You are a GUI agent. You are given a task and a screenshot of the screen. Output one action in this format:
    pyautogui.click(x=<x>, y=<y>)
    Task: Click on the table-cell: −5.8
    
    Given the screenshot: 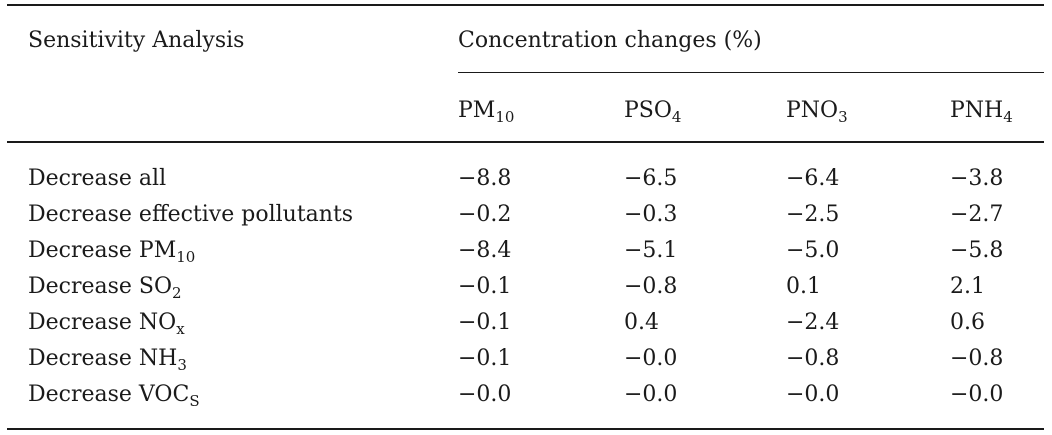 What is the action you would take?
    pyautogui.click(x=977, y=250)
    